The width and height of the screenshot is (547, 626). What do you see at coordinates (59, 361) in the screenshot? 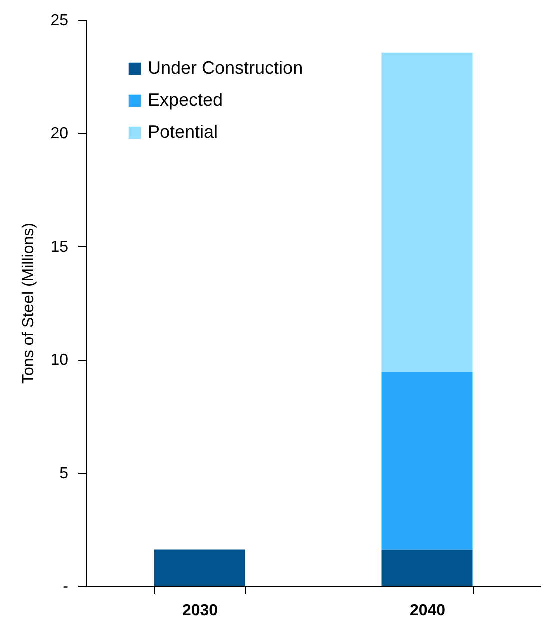
I see `y-tick-label: 10` at bounding box center [59, 361].